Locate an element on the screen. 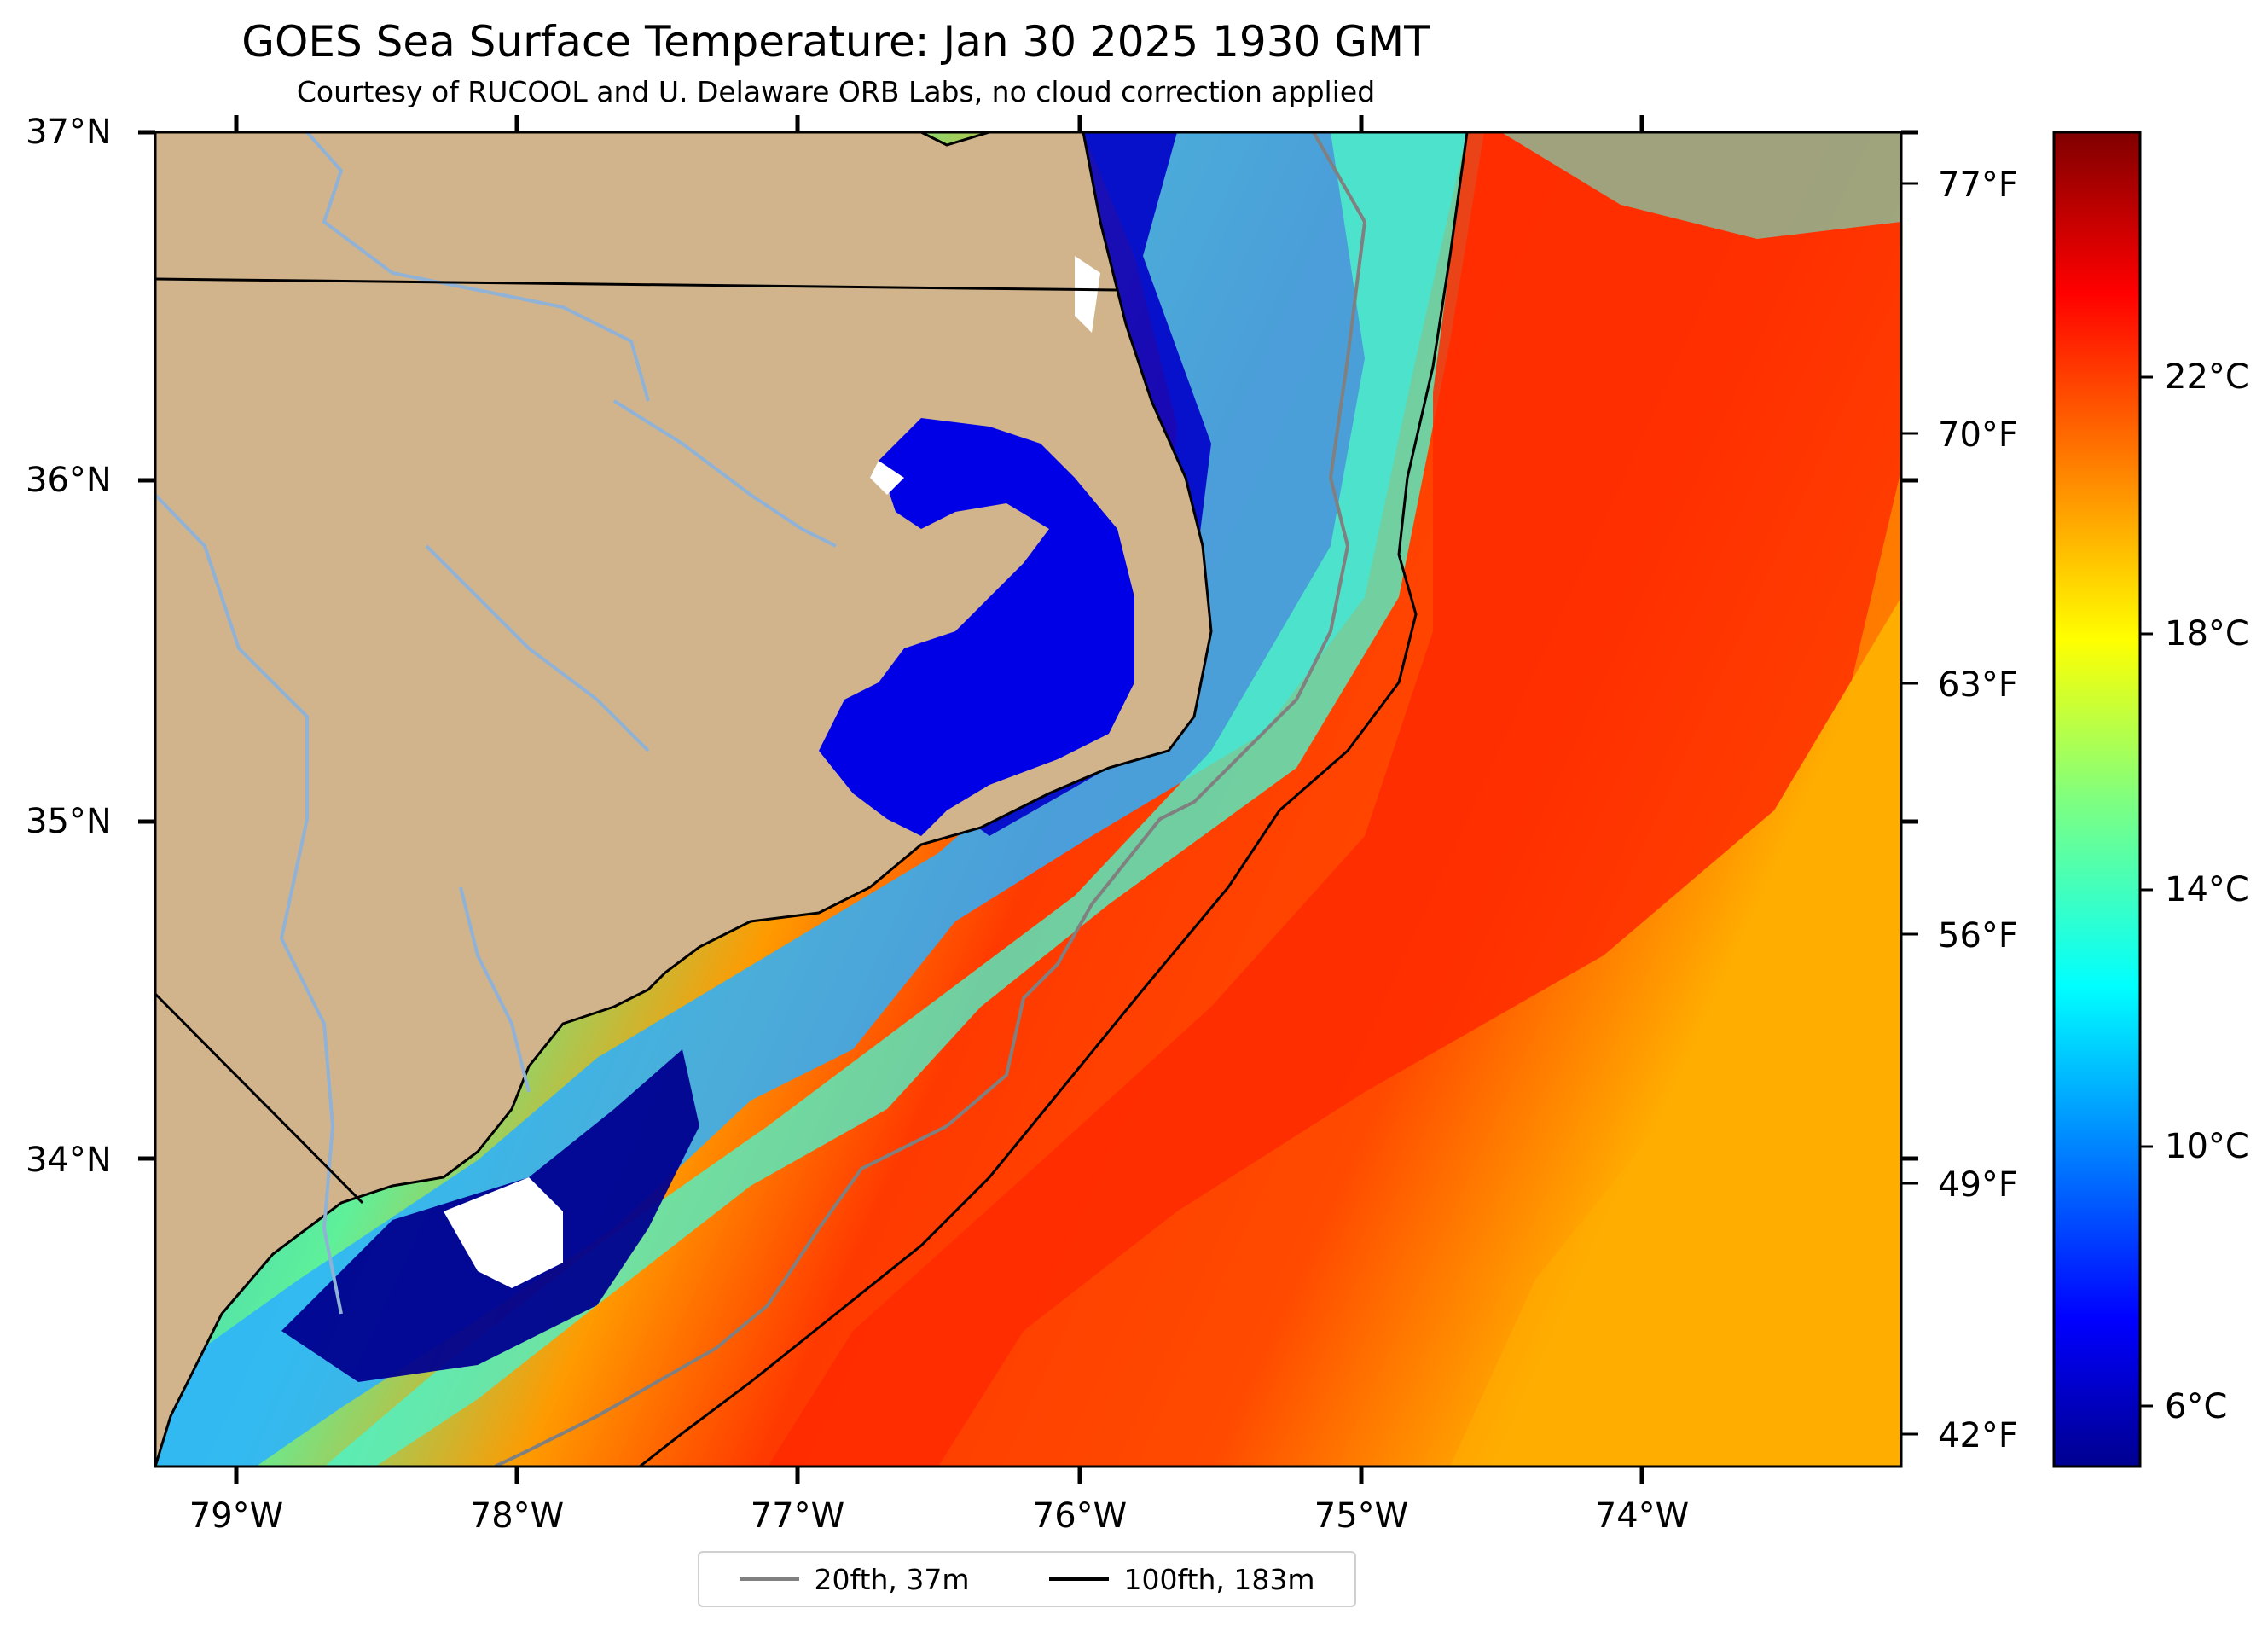  lon-label-75: 75°W is located at coordinates (1361, 1516).